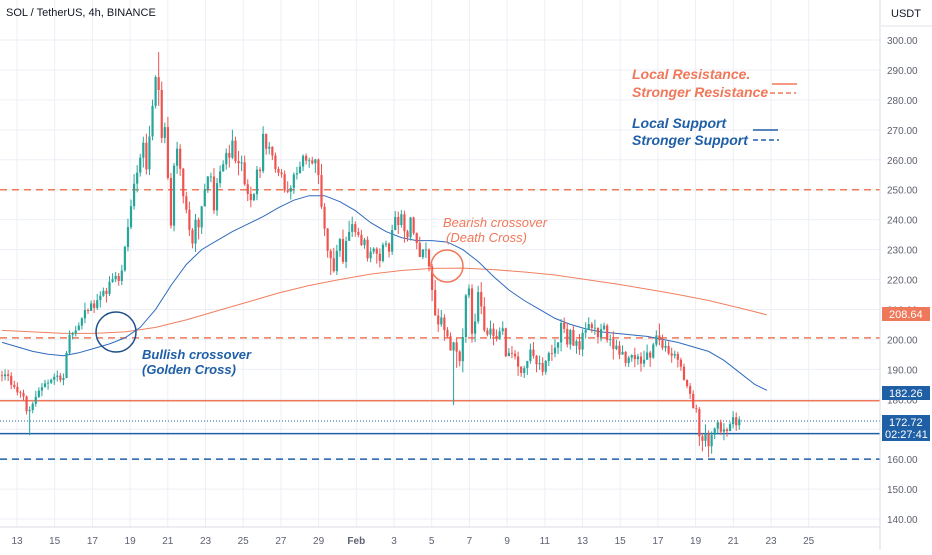 Image resolution: width=932 pixels, height=555 pixels. Describe the element at coordinates (189, 369) in the screenshot. I see `bullish-annotation-line2: (Golden Cross)` at that location.